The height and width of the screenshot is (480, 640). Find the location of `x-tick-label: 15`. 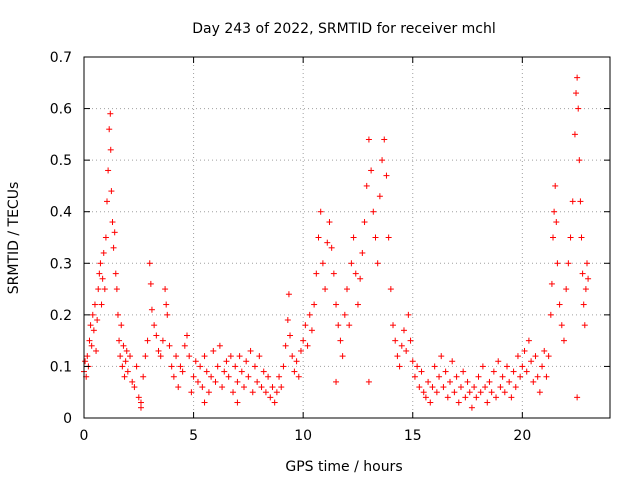

x-tick-label: 15 is located at coordinates (413, 436).